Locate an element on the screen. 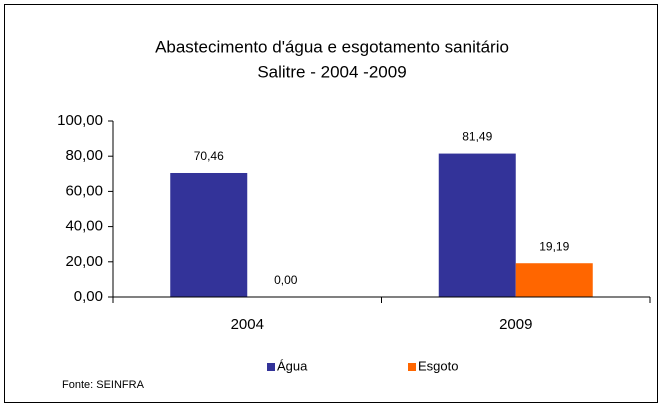 This screenshot has height=407, width=663. data-label: 19,19 is located at coordinates (554, 246).